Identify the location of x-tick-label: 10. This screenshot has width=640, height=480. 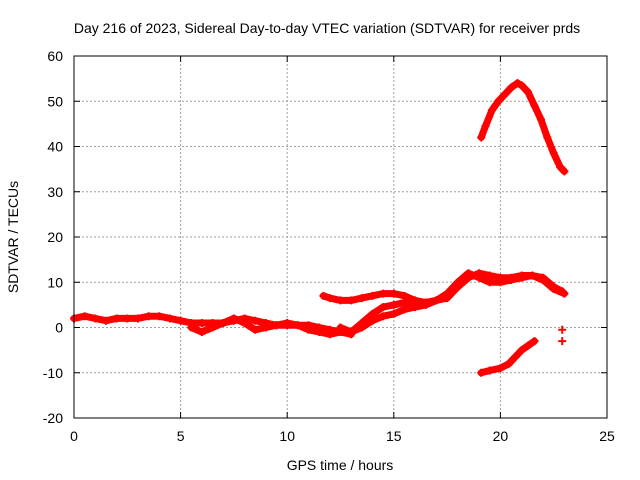
(287, 436).